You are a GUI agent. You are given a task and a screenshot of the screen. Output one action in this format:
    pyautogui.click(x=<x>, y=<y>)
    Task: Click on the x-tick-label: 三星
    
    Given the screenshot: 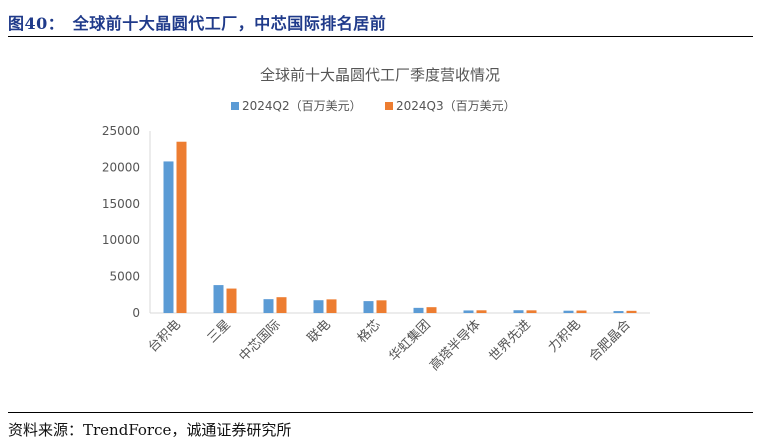 What is the action you would take?
    pyautogui.click(x=219, y=331)
    